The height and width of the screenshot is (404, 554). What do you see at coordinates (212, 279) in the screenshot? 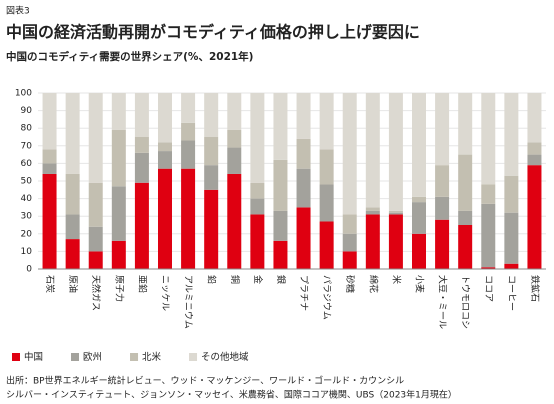
I see `x-tick-label: 鉛` at bounding box center [212, 279].